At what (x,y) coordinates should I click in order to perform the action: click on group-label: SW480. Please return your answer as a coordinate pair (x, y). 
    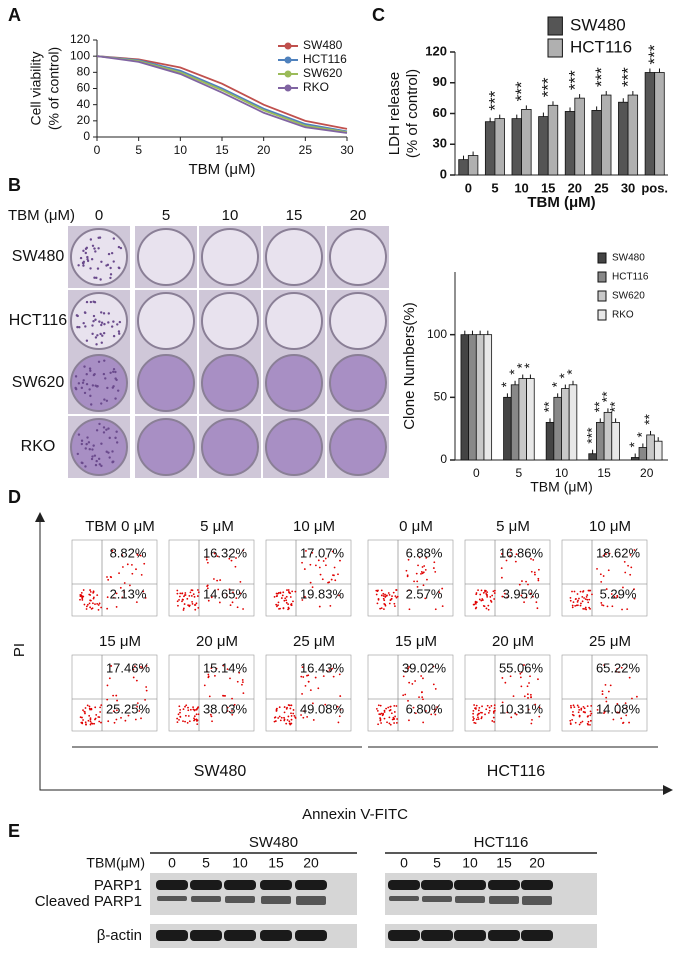
    Looking at the image, I should click on (273, 842).